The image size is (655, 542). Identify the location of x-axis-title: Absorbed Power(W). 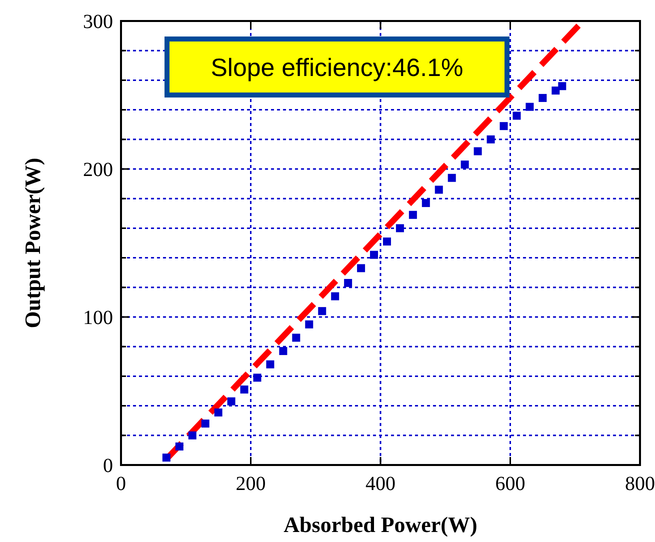
(381, 524).